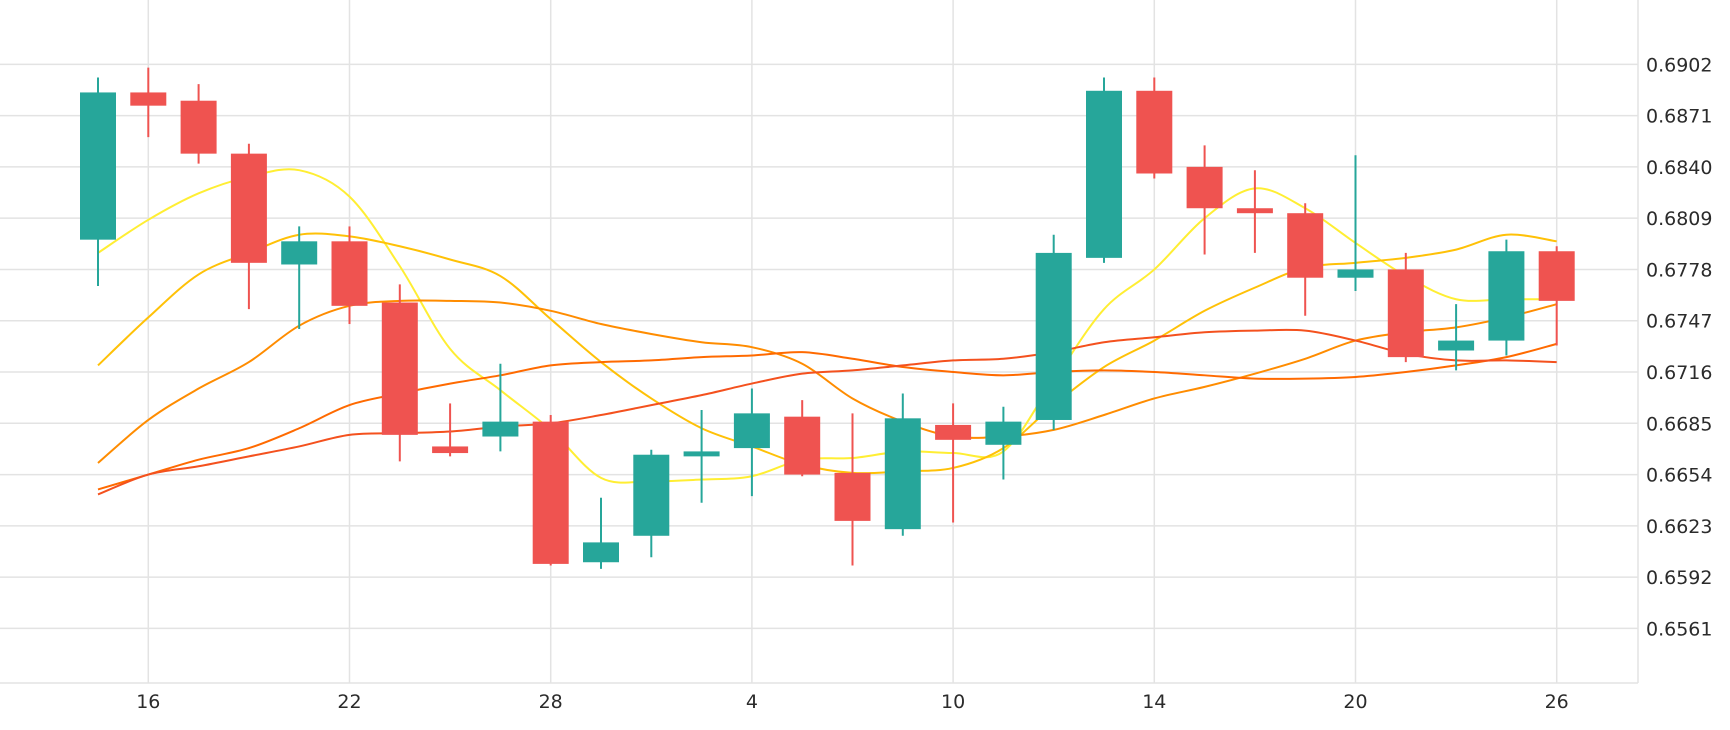 Image resolution: width=1730 pixels, height=730 pixels. Describe the element at coordinates (1679, 168) in the screenshot. I see `y-tick-label: 0.6840` at that location.